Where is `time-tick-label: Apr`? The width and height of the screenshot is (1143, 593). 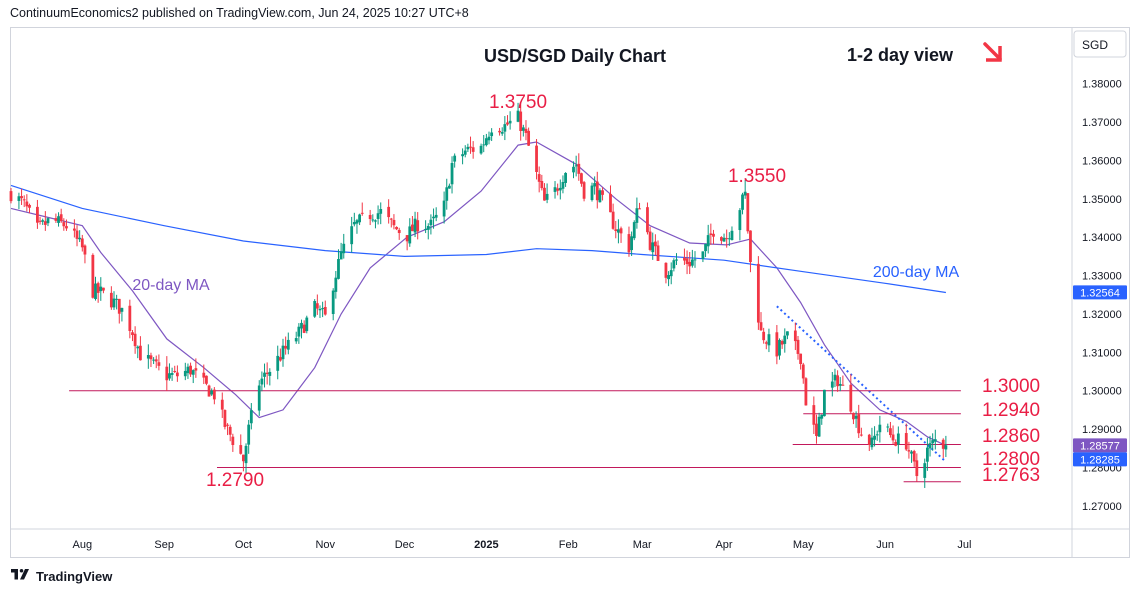 time-tick-label: Apr is located at coordinates (723, 545).